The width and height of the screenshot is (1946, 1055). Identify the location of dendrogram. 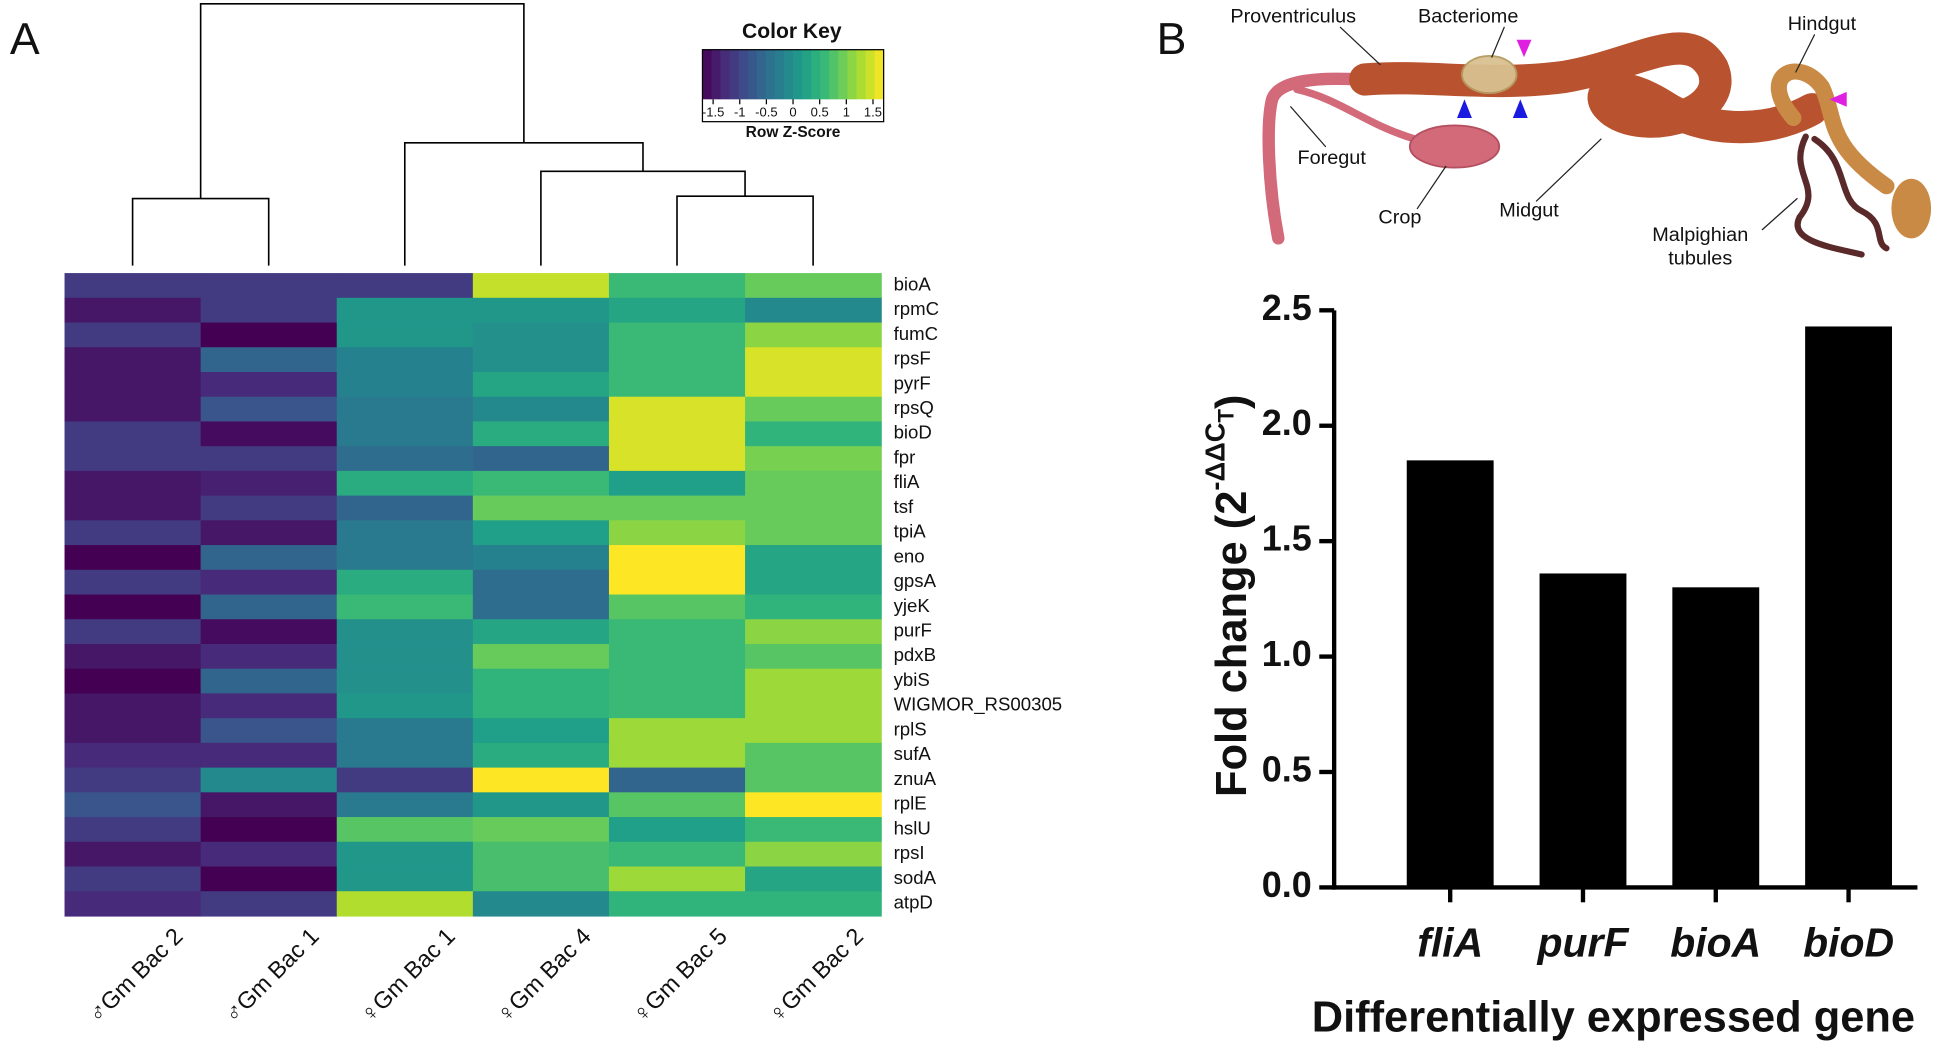
(523, 203).